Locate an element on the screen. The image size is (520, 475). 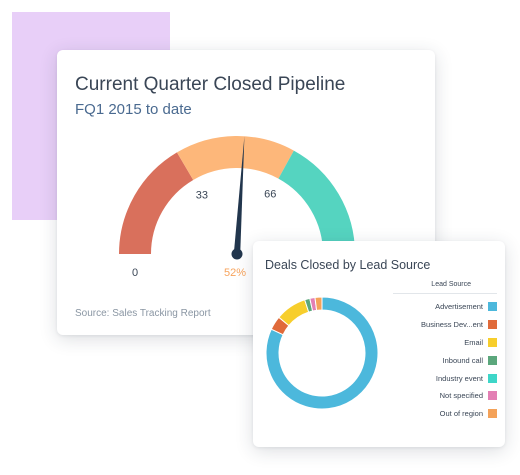
gauge-subtitle: FQ1 2015 to date is located at coordinates (133, 109).